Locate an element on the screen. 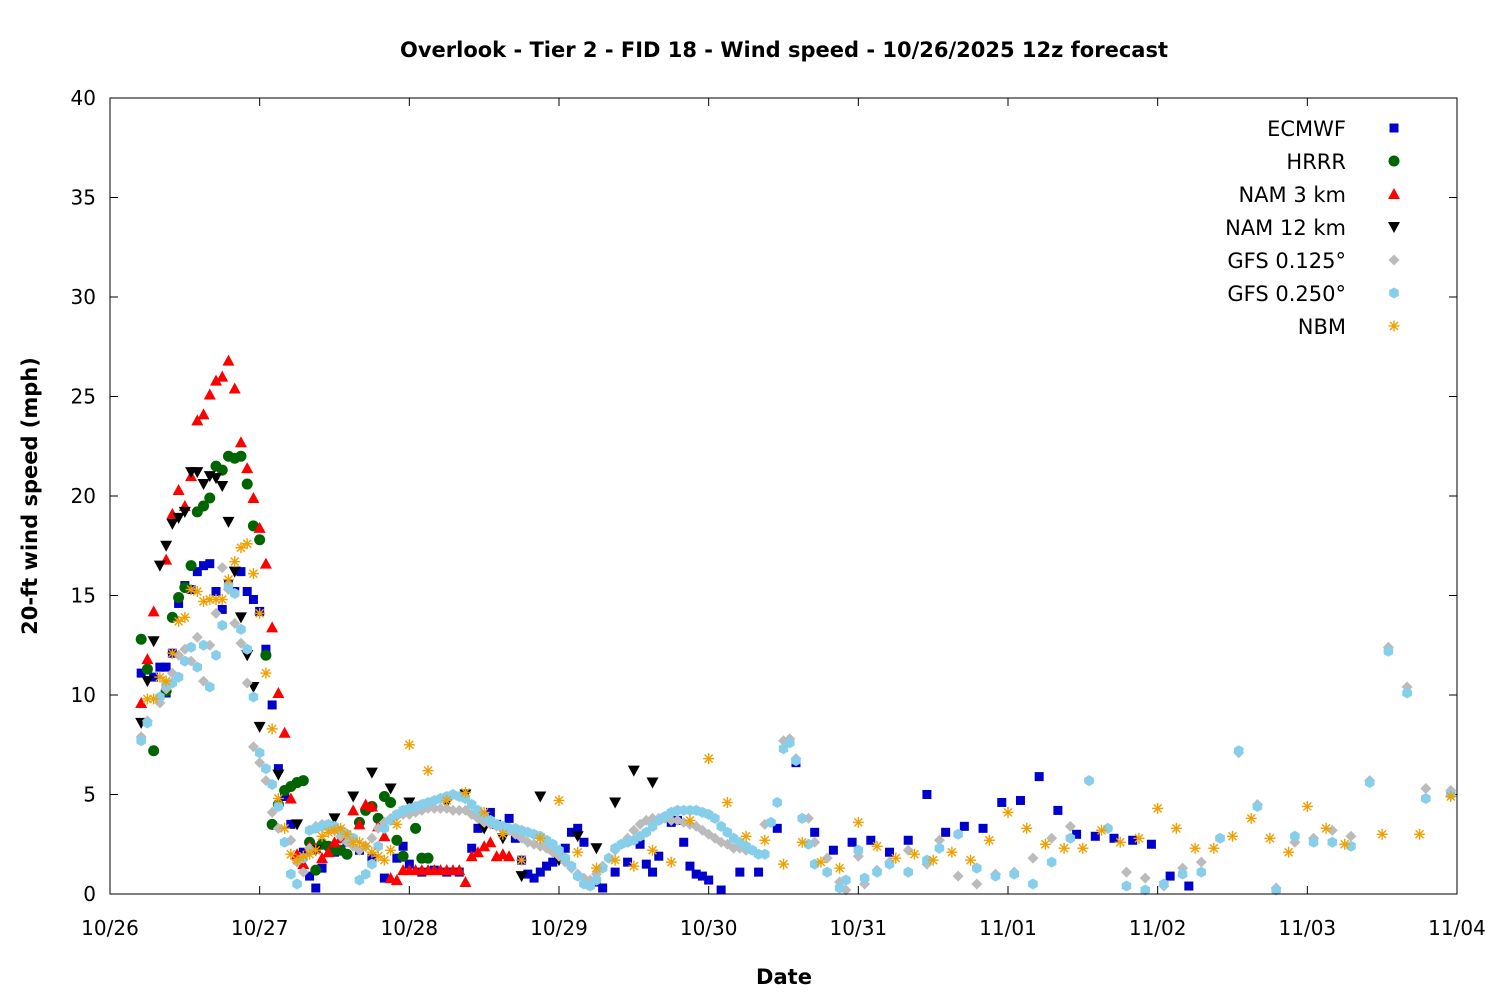  legend-label: ECMWF is located at coordinates (1306, 129).